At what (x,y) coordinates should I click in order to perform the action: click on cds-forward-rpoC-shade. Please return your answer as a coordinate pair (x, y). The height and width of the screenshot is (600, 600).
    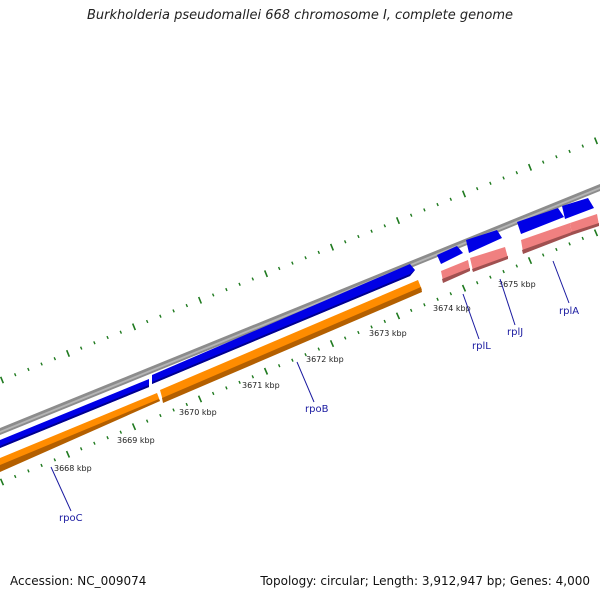
    Looking at the image, I should click on (74, 416).